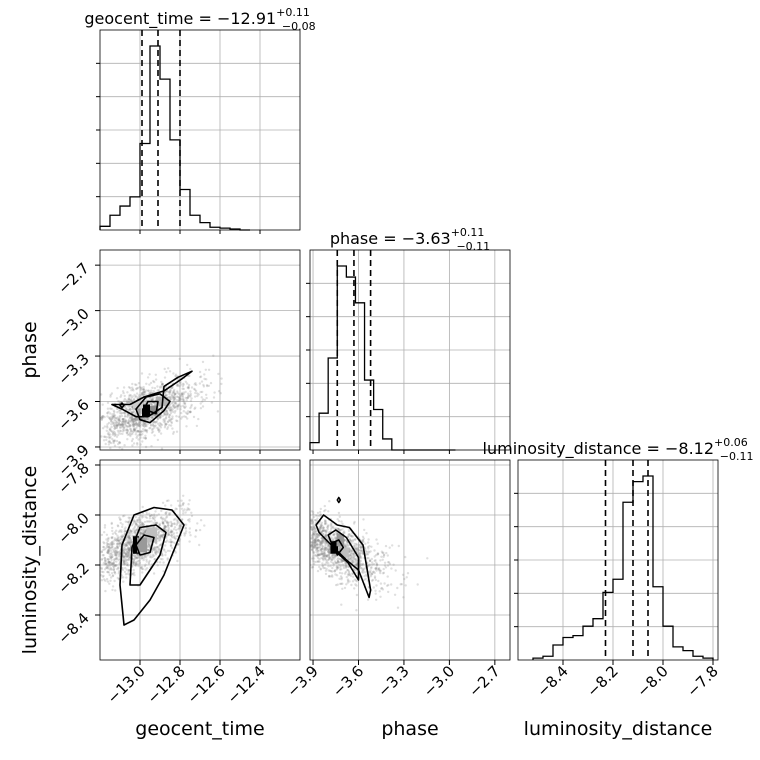 This screenshot has width=760, height=760. What do you see at coordinates (200, 560) in the screenshot?
I see `grid-geocent_time-luminosity_distance` at bounding box center [200, 560].